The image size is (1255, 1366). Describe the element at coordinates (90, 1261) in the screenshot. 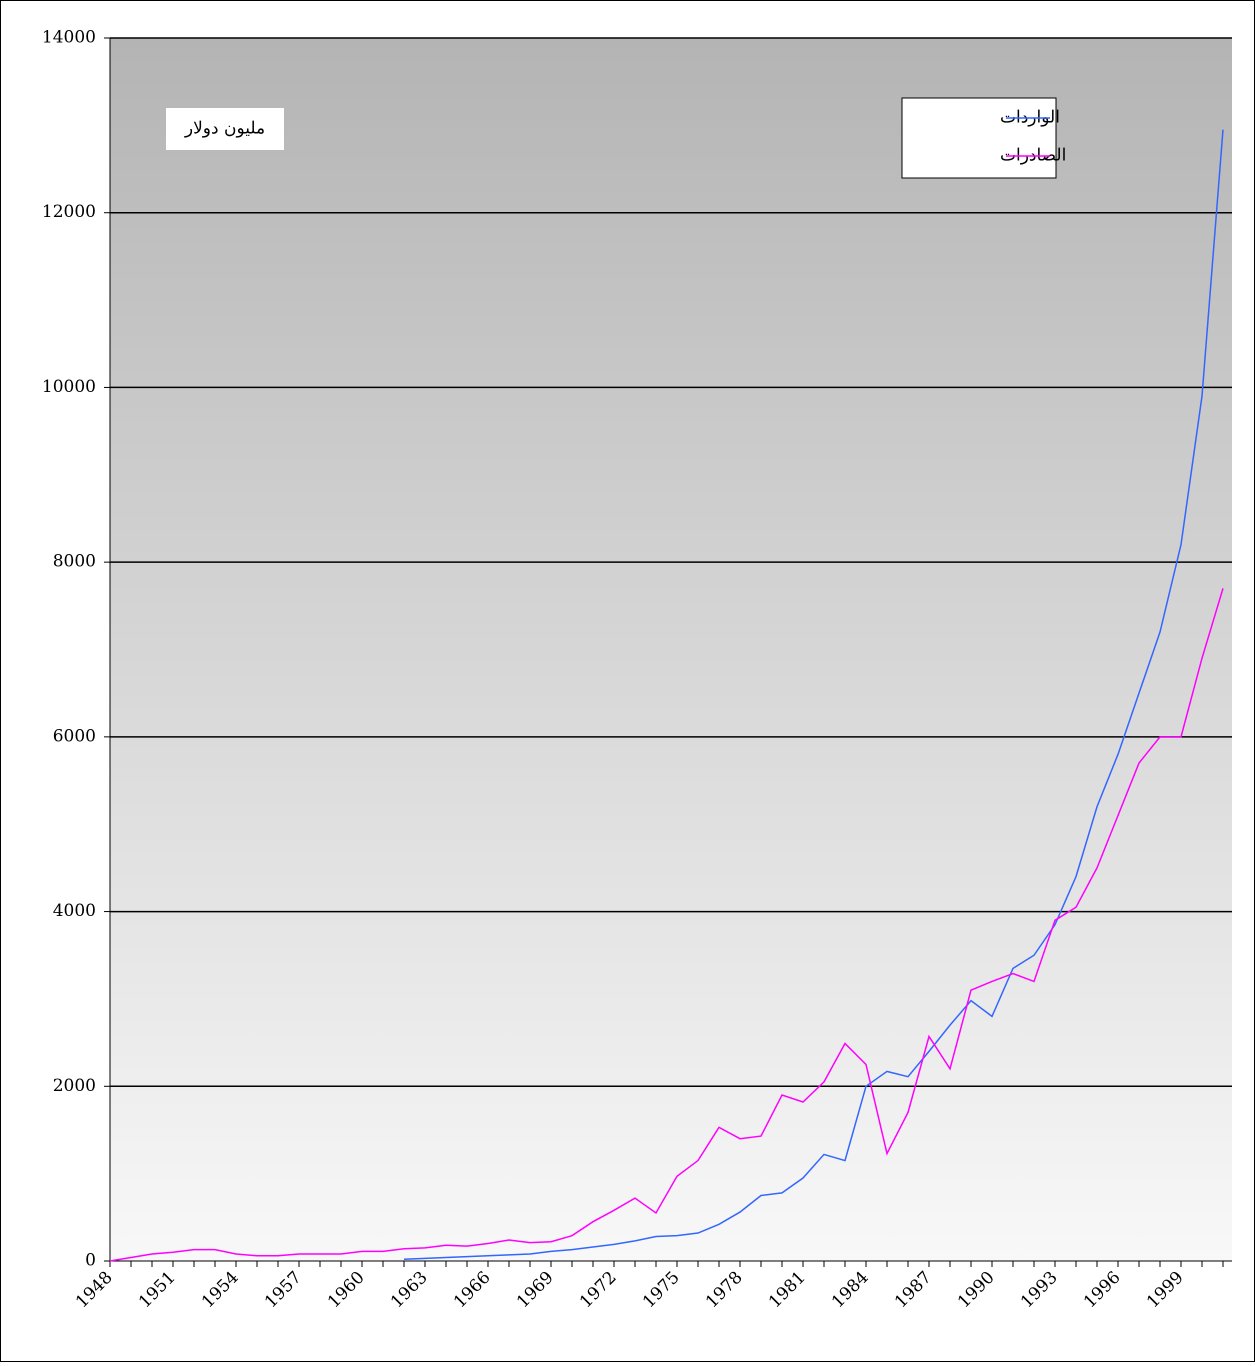

I see `y-tick-label: 0` at that location.